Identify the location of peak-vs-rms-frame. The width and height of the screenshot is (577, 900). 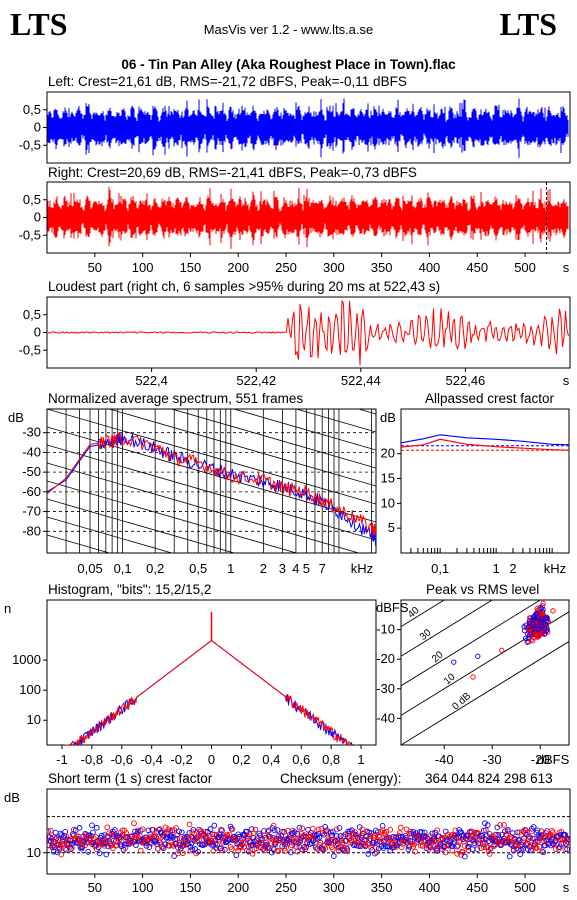
(485, 672).